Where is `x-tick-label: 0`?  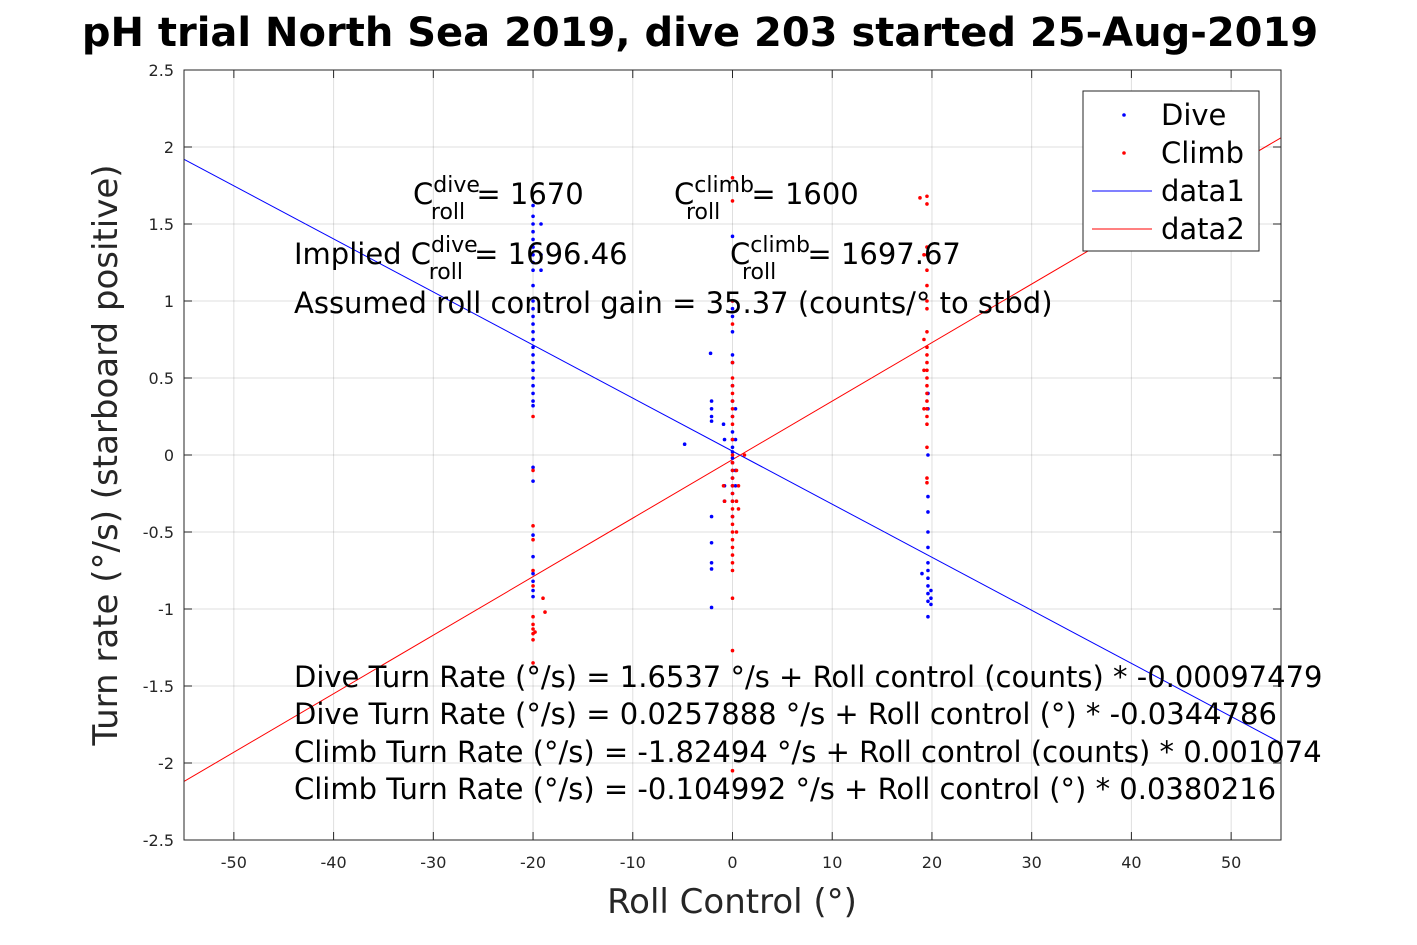 x-tick-label: 0 is located at coordinates (732, 862).